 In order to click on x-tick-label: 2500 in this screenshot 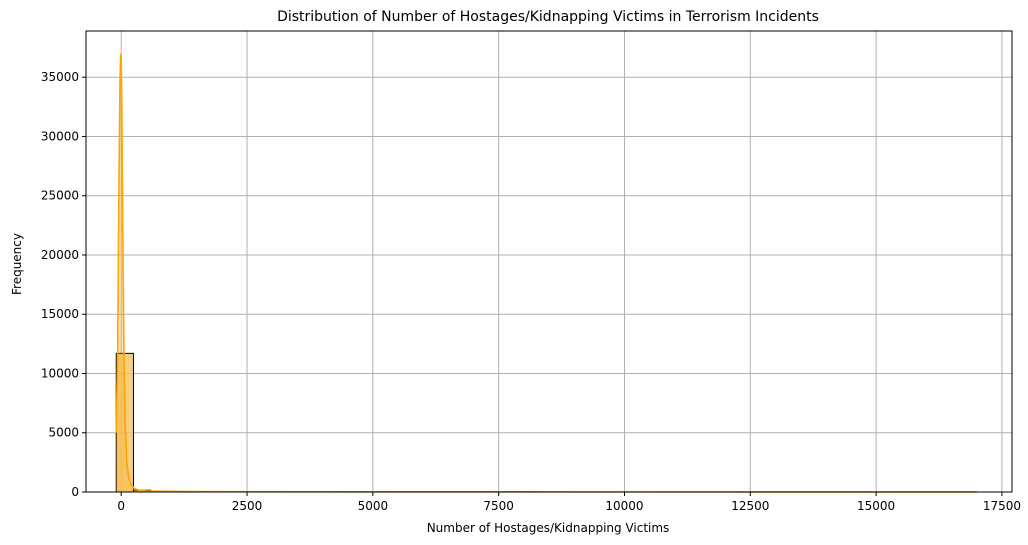, I will do `click(247, 506)`.